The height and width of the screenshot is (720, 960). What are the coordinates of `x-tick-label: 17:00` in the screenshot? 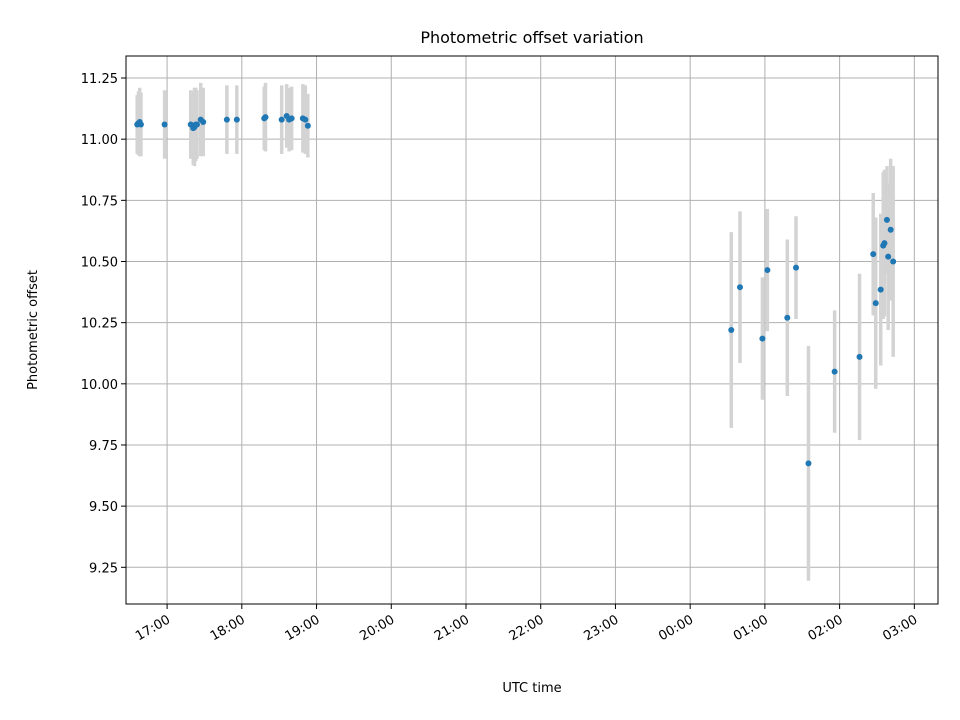 It's located at (153, 628).